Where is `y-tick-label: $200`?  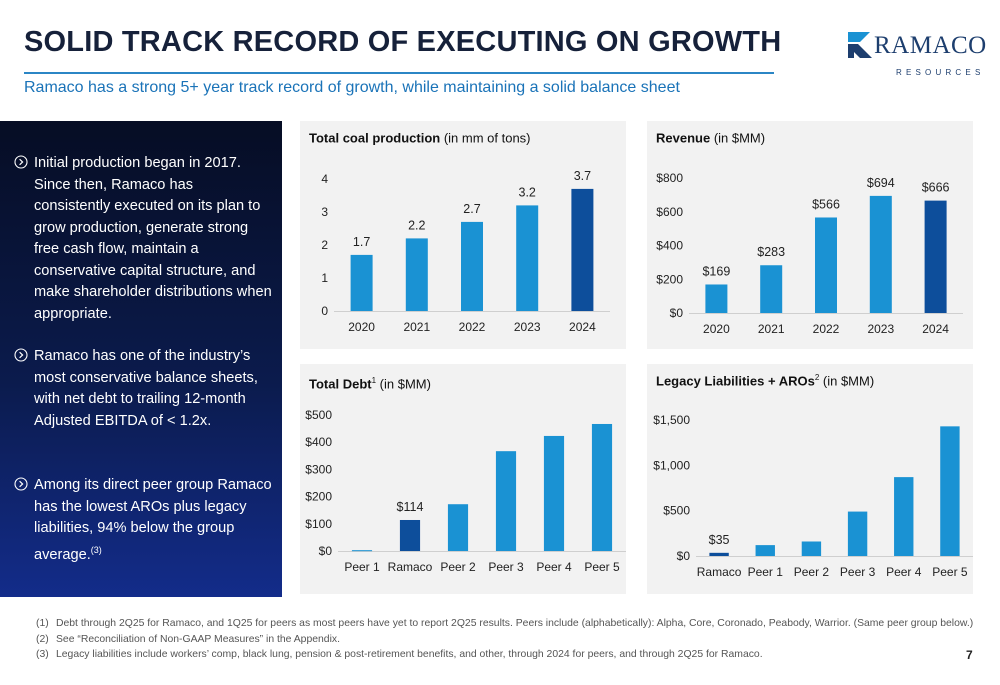 y-tick-label: $200 is located at coordinates (669, 279).